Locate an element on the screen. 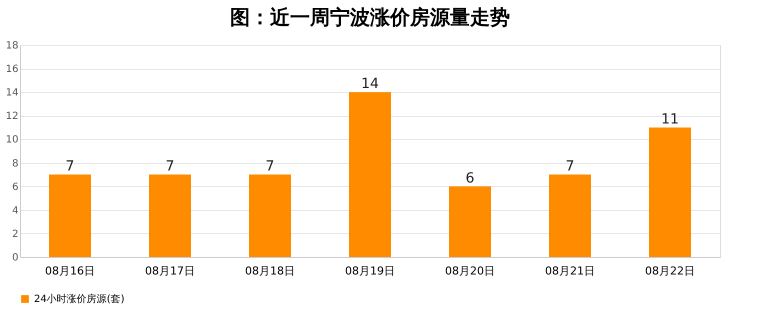 This screenshot has width=780, height=328. y-tick-label: 16 is located at coordinates (12, 70).